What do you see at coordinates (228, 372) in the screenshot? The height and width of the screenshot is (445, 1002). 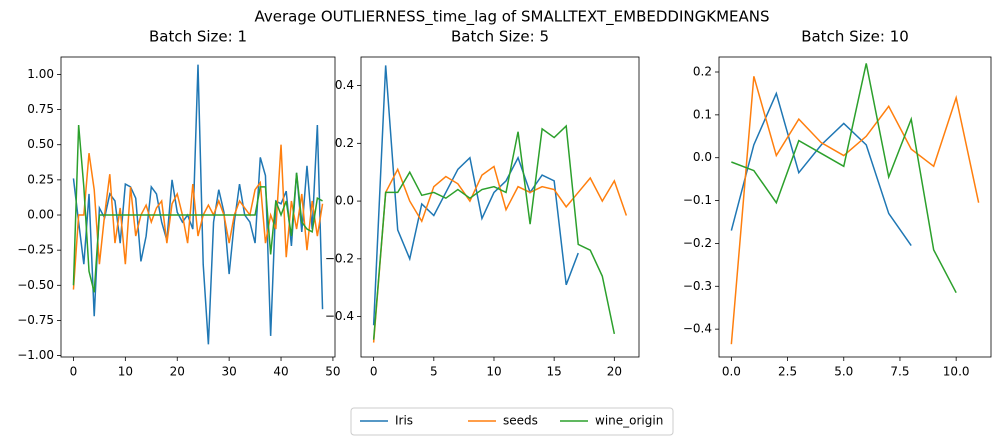 I see `x-tick-label: 30` at bounding box center [228, 372].